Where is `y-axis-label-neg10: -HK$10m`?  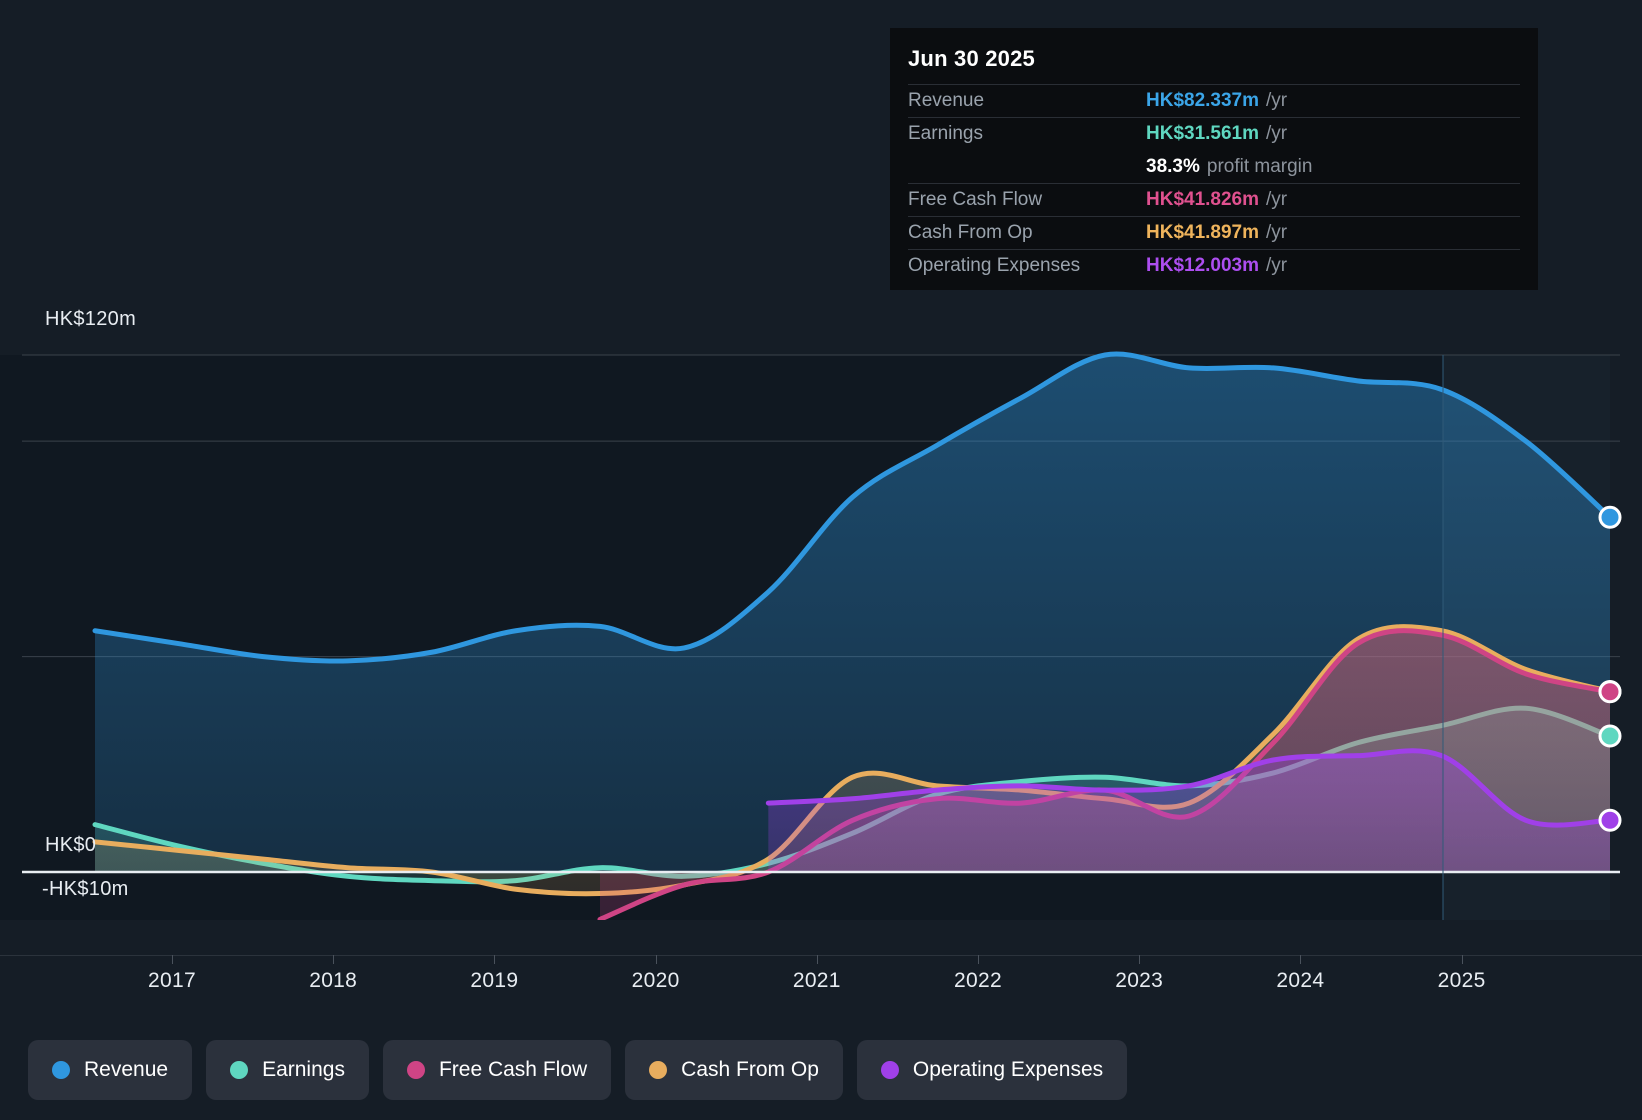 y-axis-label-neg10: -HK$10m is located at coordinates (85, 889).